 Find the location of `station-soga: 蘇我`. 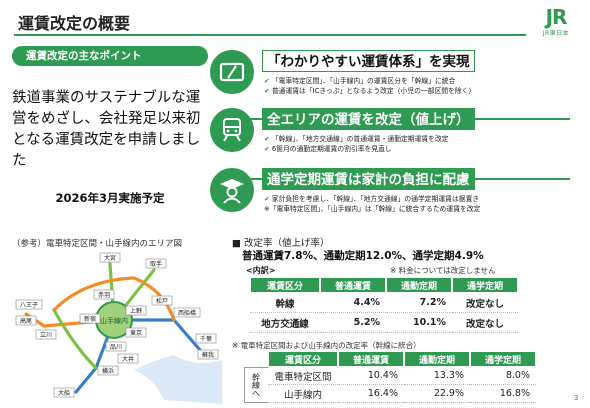

station-soga: 蘇我 is located at coordinates (208, 355).